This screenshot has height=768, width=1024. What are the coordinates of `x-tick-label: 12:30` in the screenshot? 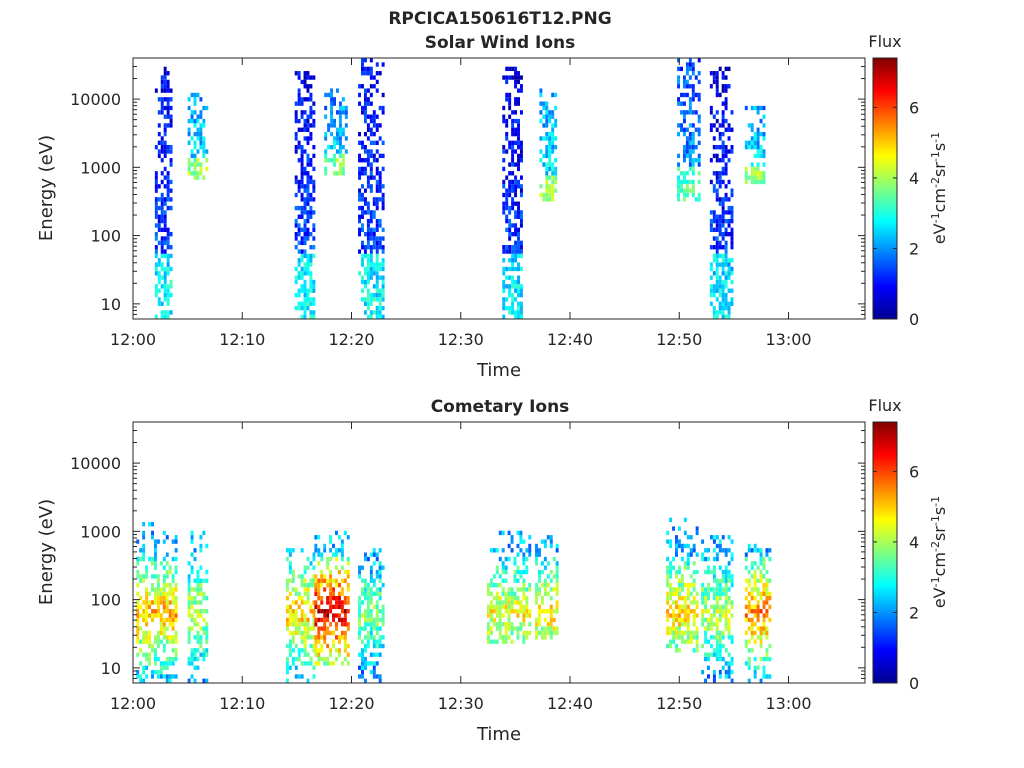 It's located at (461, 339).